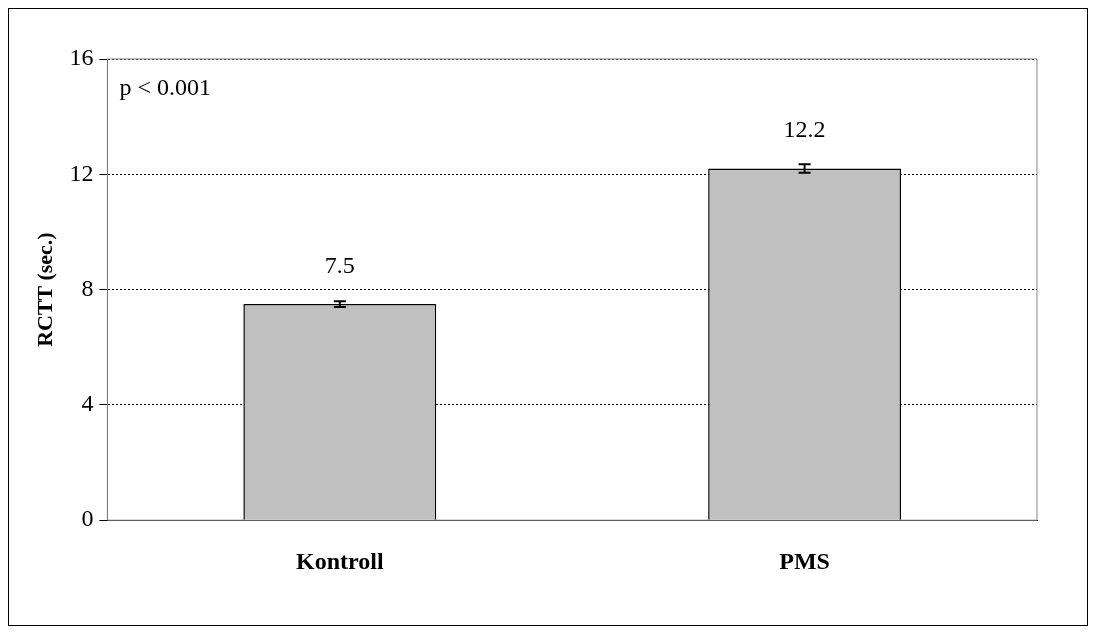 The image size is (1098, 636). Describe the element at coordinates (81, 57) in the screenshot. I see `y-tick-label: 16` at that location.